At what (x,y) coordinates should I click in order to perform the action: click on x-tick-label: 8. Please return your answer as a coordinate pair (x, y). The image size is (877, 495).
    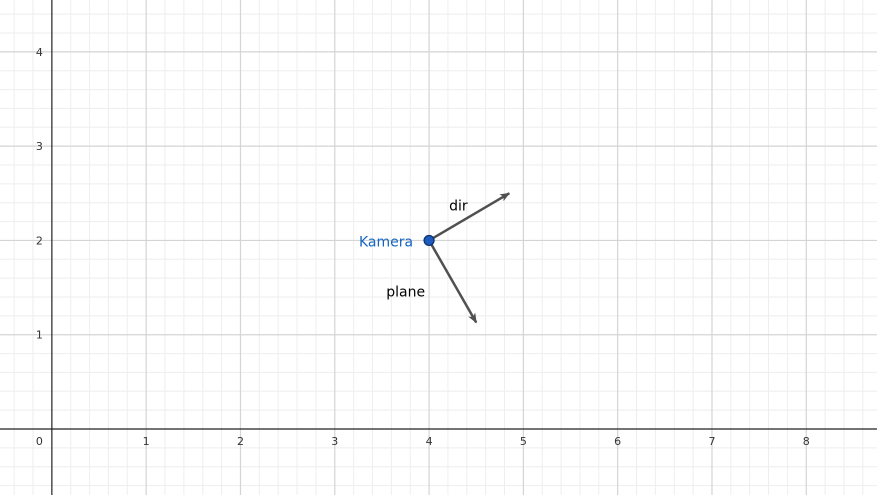
    Looking at the image, I should click on (806, 441).